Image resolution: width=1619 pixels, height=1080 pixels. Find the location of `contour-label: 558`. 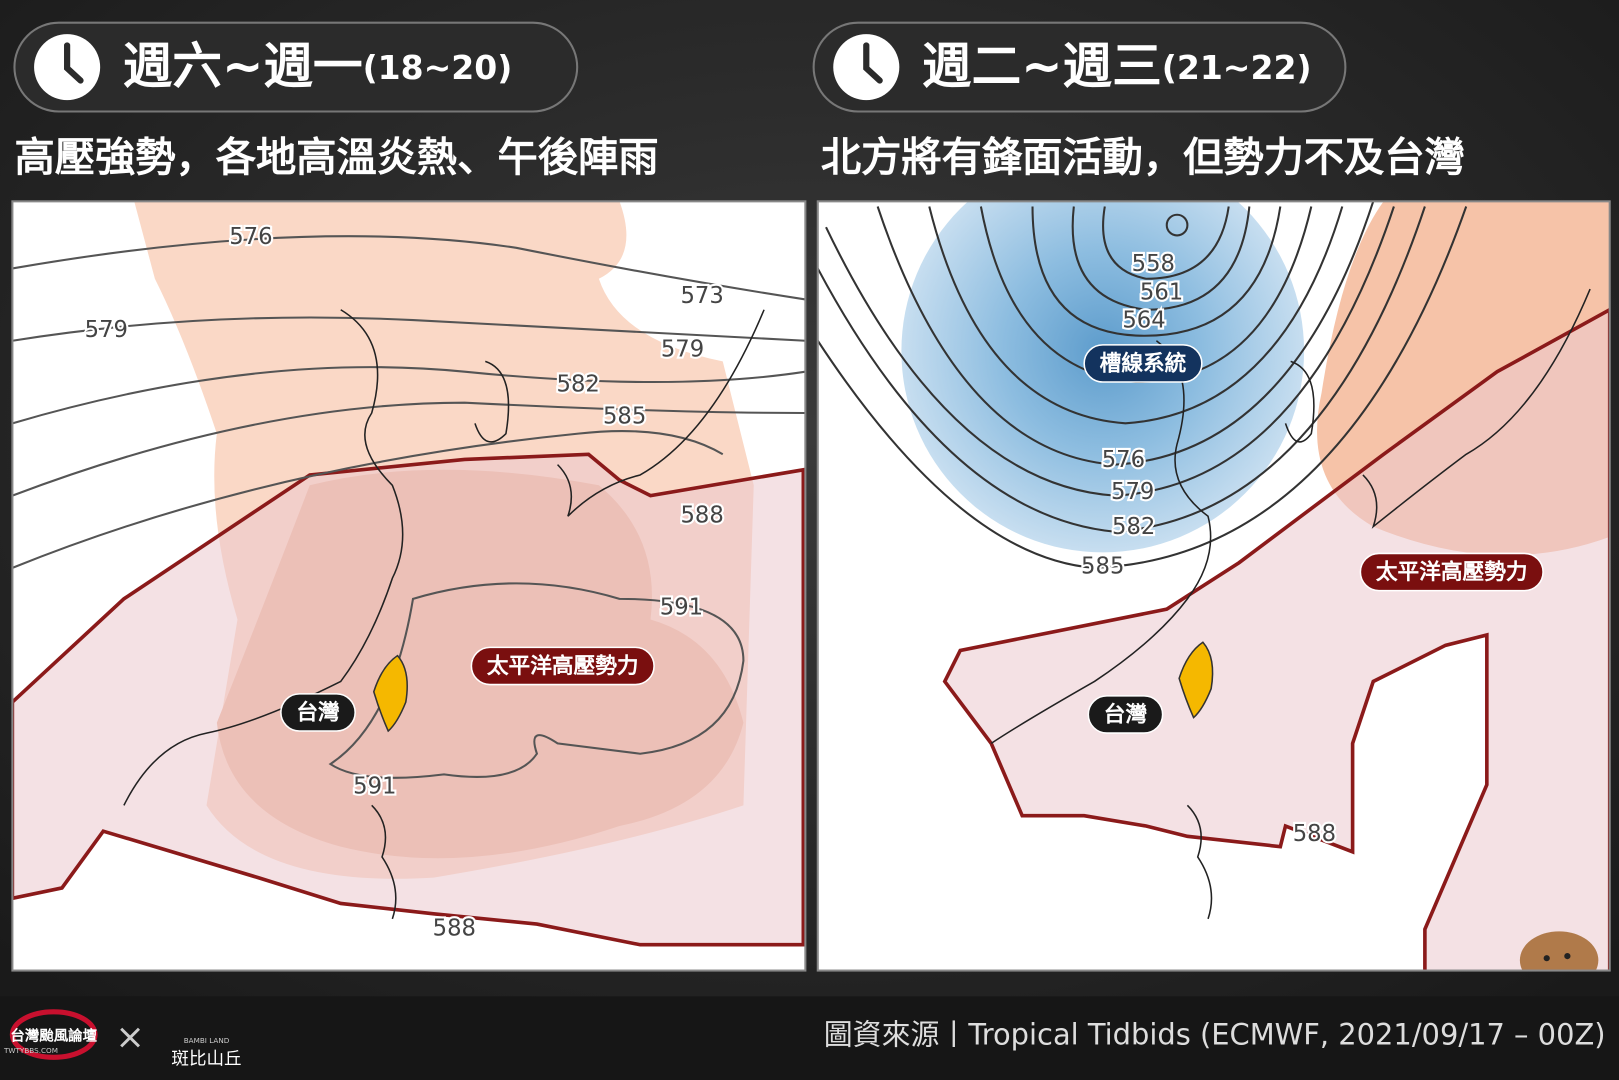

contour-label: 558 is located at coordinates (1153, 264).